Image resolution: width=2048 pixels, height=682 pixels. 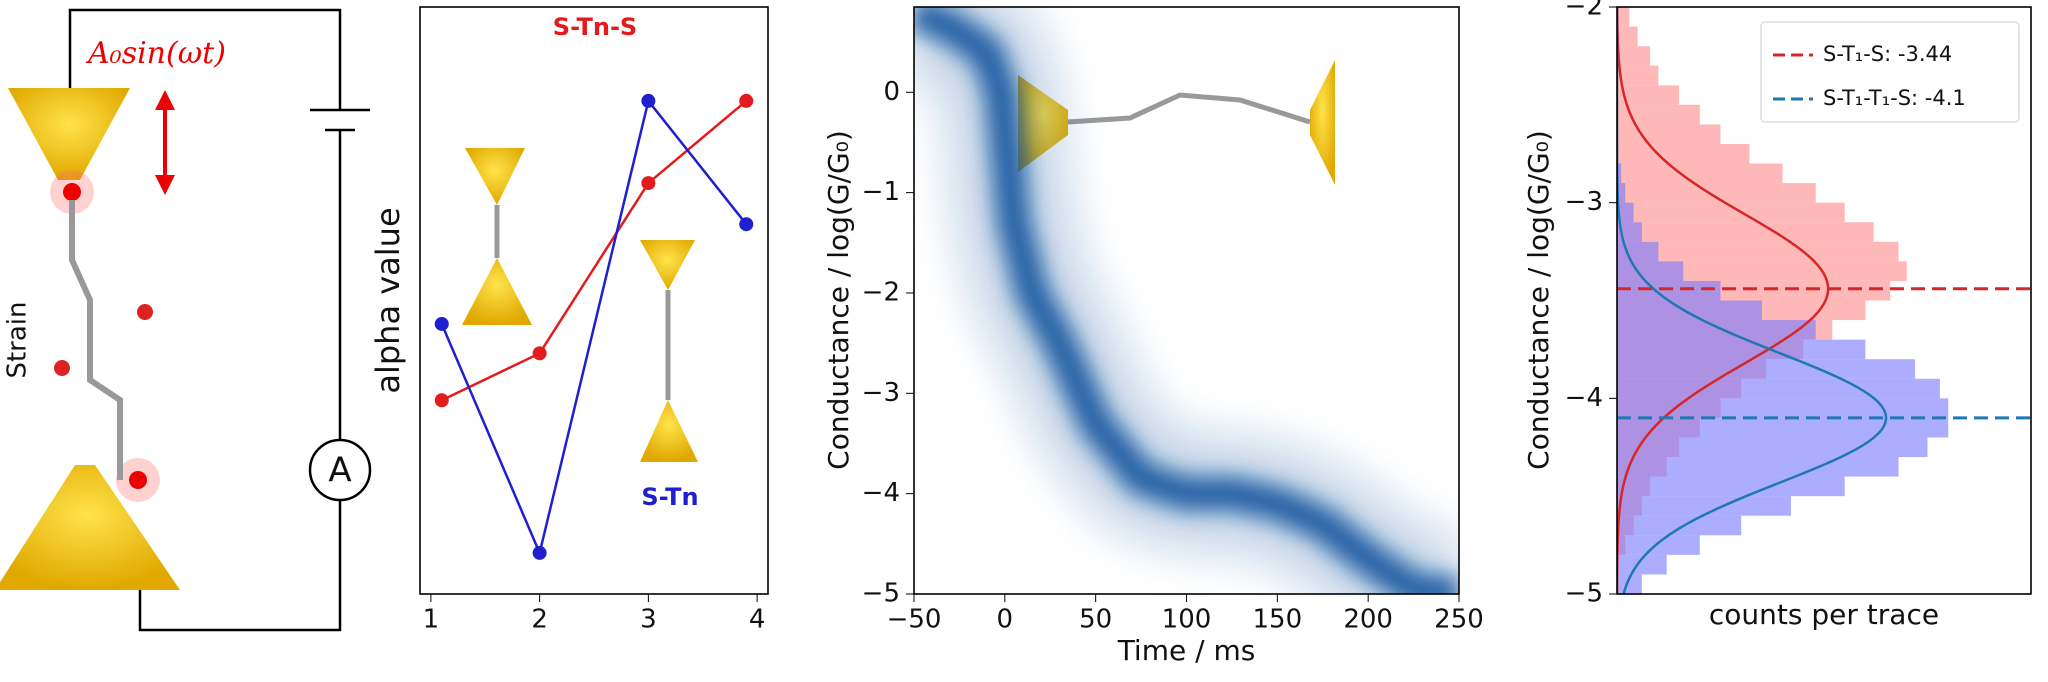 I want to click on series-label: S-Tn-S, so click(x=595, y=27).